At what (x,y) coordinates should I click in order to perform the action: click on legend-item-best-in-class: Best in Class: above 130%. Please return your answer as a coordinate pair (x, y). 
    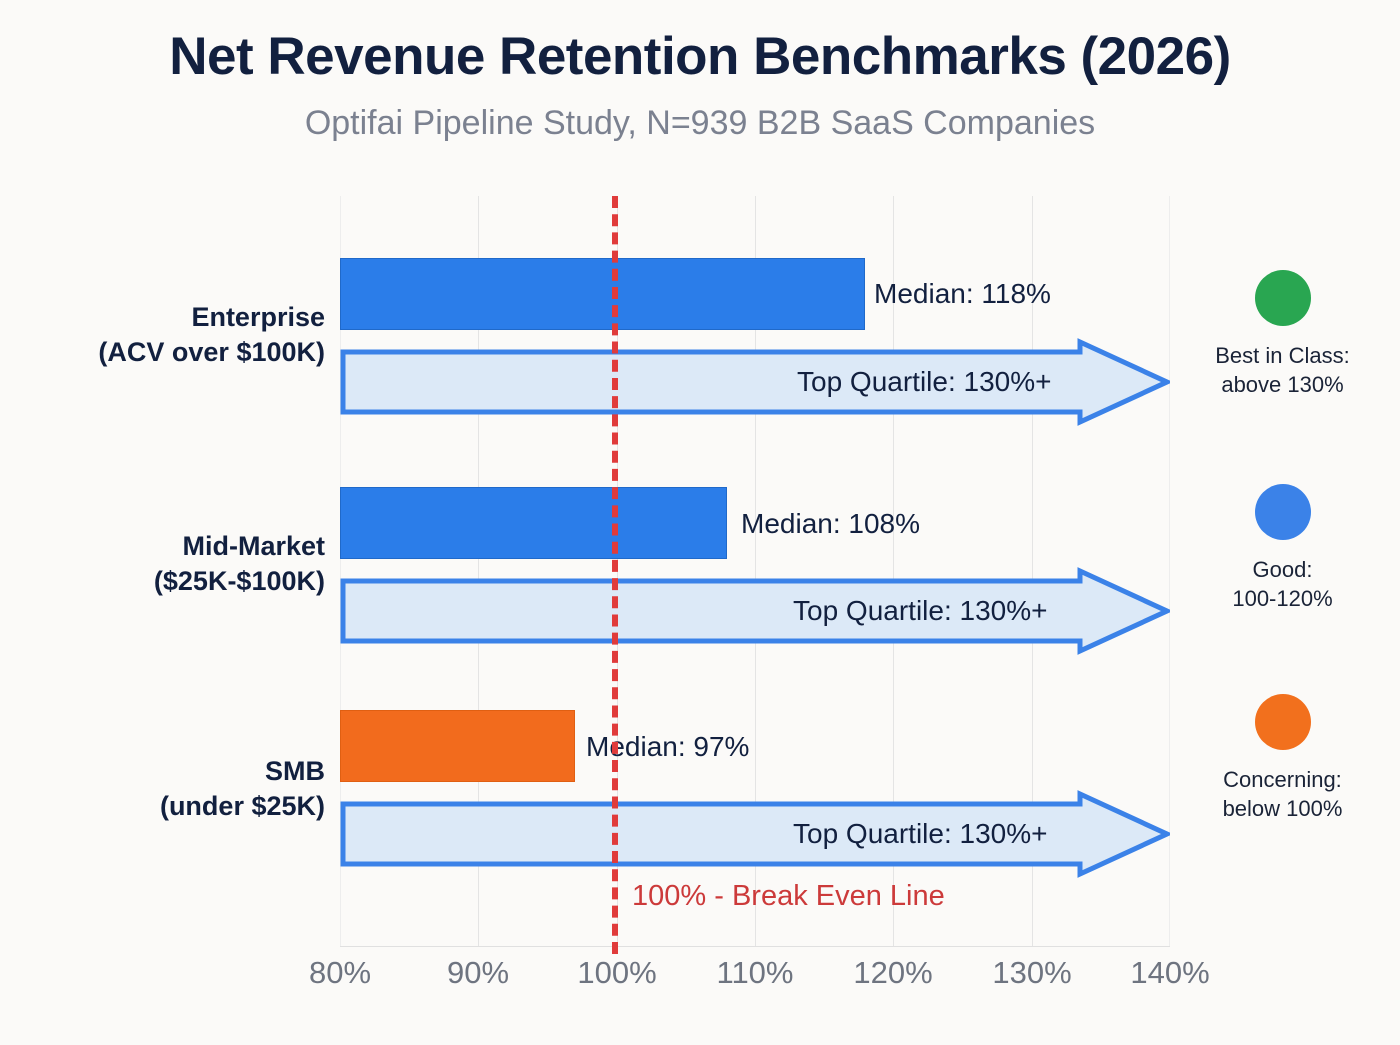
    Looking at the image, I should click on (1282, 334).